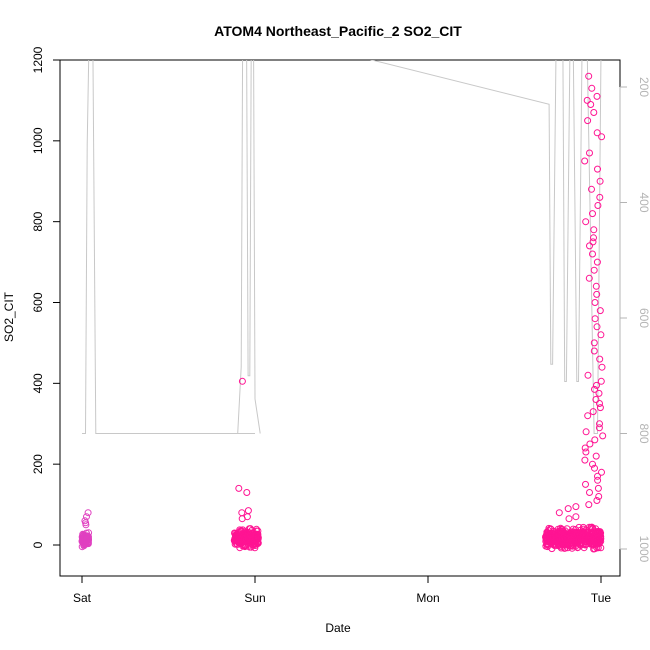  I want to click on y-tick-label: 800, so click(38, 221).